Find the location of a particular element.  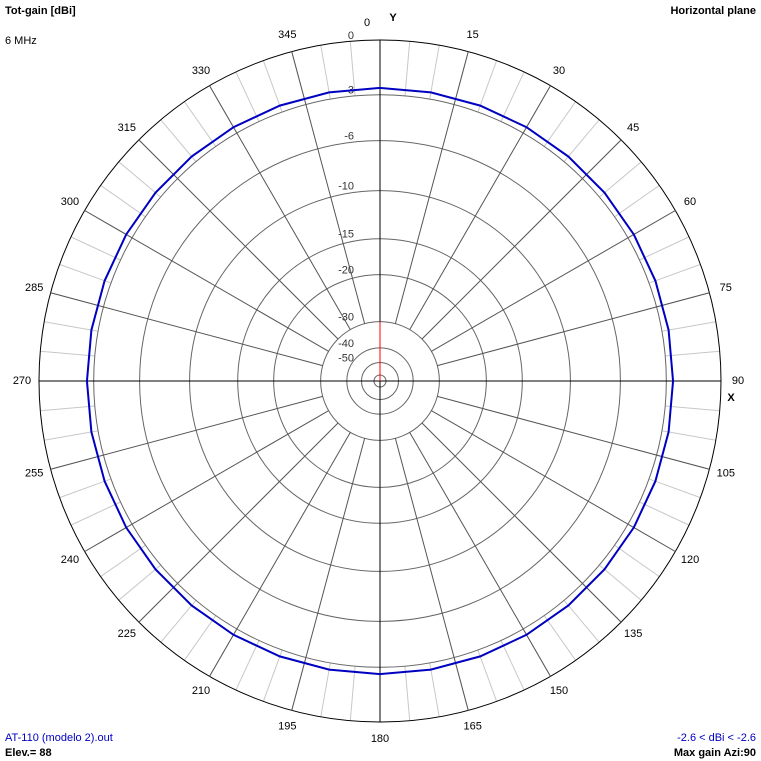

r-tick-label: -6 is located at coordinates (349, 137).